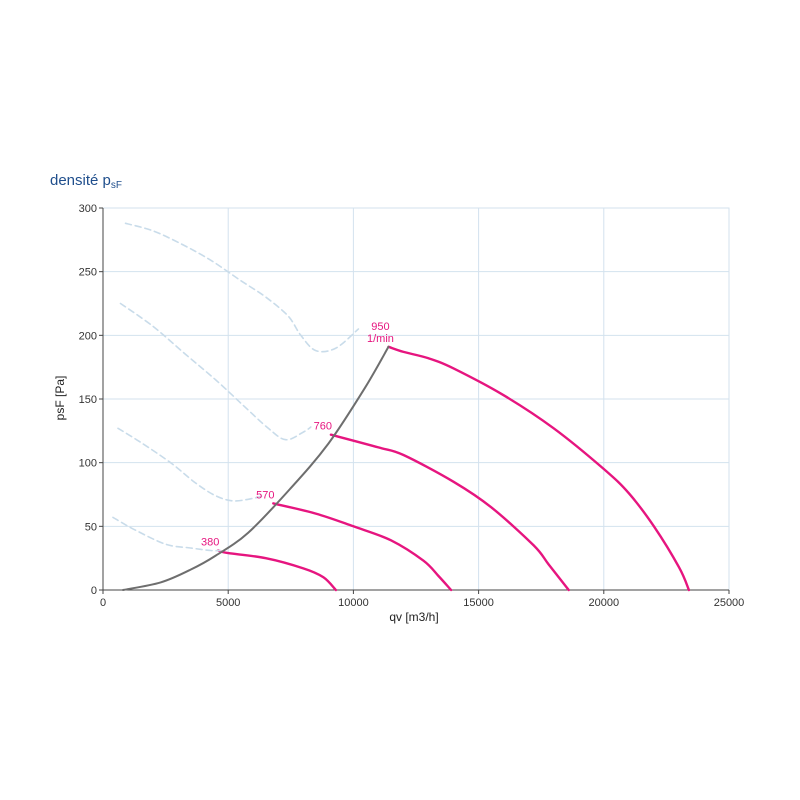 The image size is (800, 800). Describe the element at coordinates (88, 273) in the screenshot. I see `y-tick-label: 250` at that location.